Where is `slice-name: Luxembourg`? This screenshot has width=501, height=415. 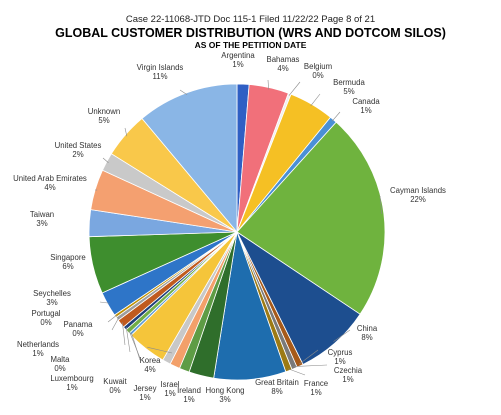
slice-name: Luxembourg is located at coordinates (71, 378).